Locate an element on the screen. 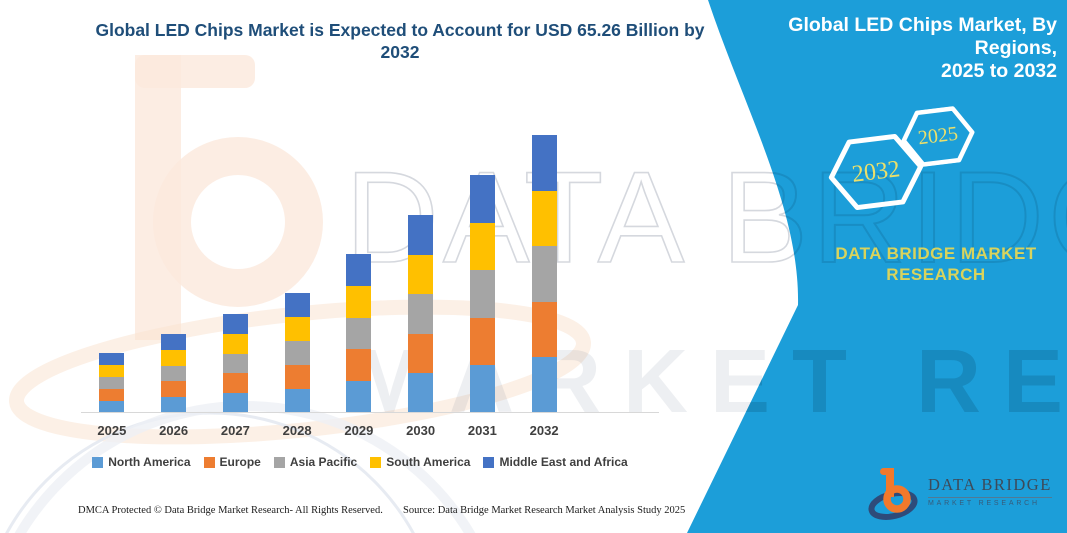  x-axis-label-2026: 2026 is located at coordinates (174, 430).